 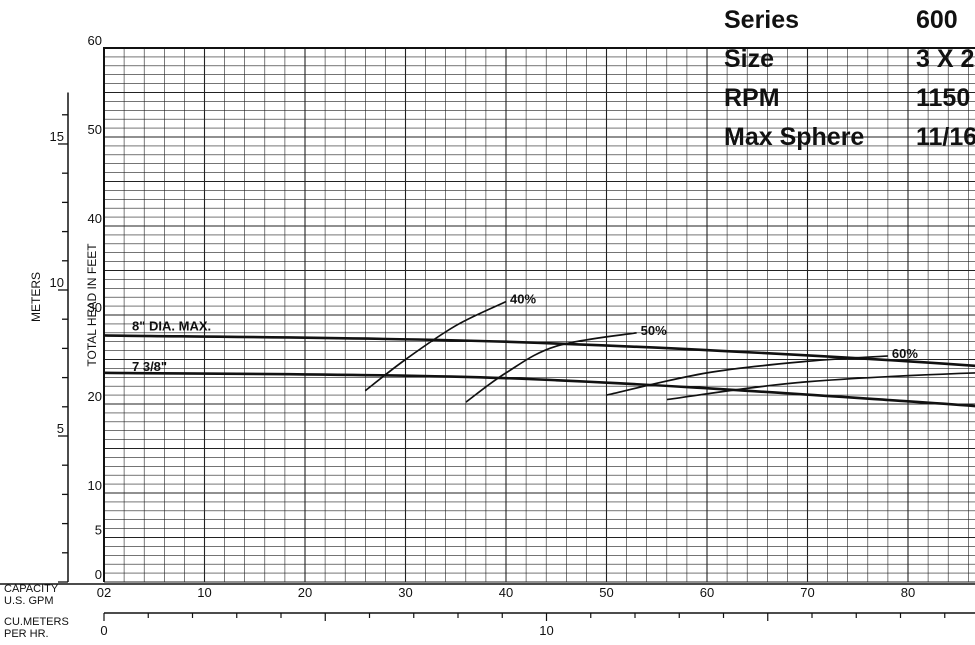 What do you see at coordinates (98, 530) in the screenshot?
I see `y-tick-label: 5` at bounding box center [98, 530].